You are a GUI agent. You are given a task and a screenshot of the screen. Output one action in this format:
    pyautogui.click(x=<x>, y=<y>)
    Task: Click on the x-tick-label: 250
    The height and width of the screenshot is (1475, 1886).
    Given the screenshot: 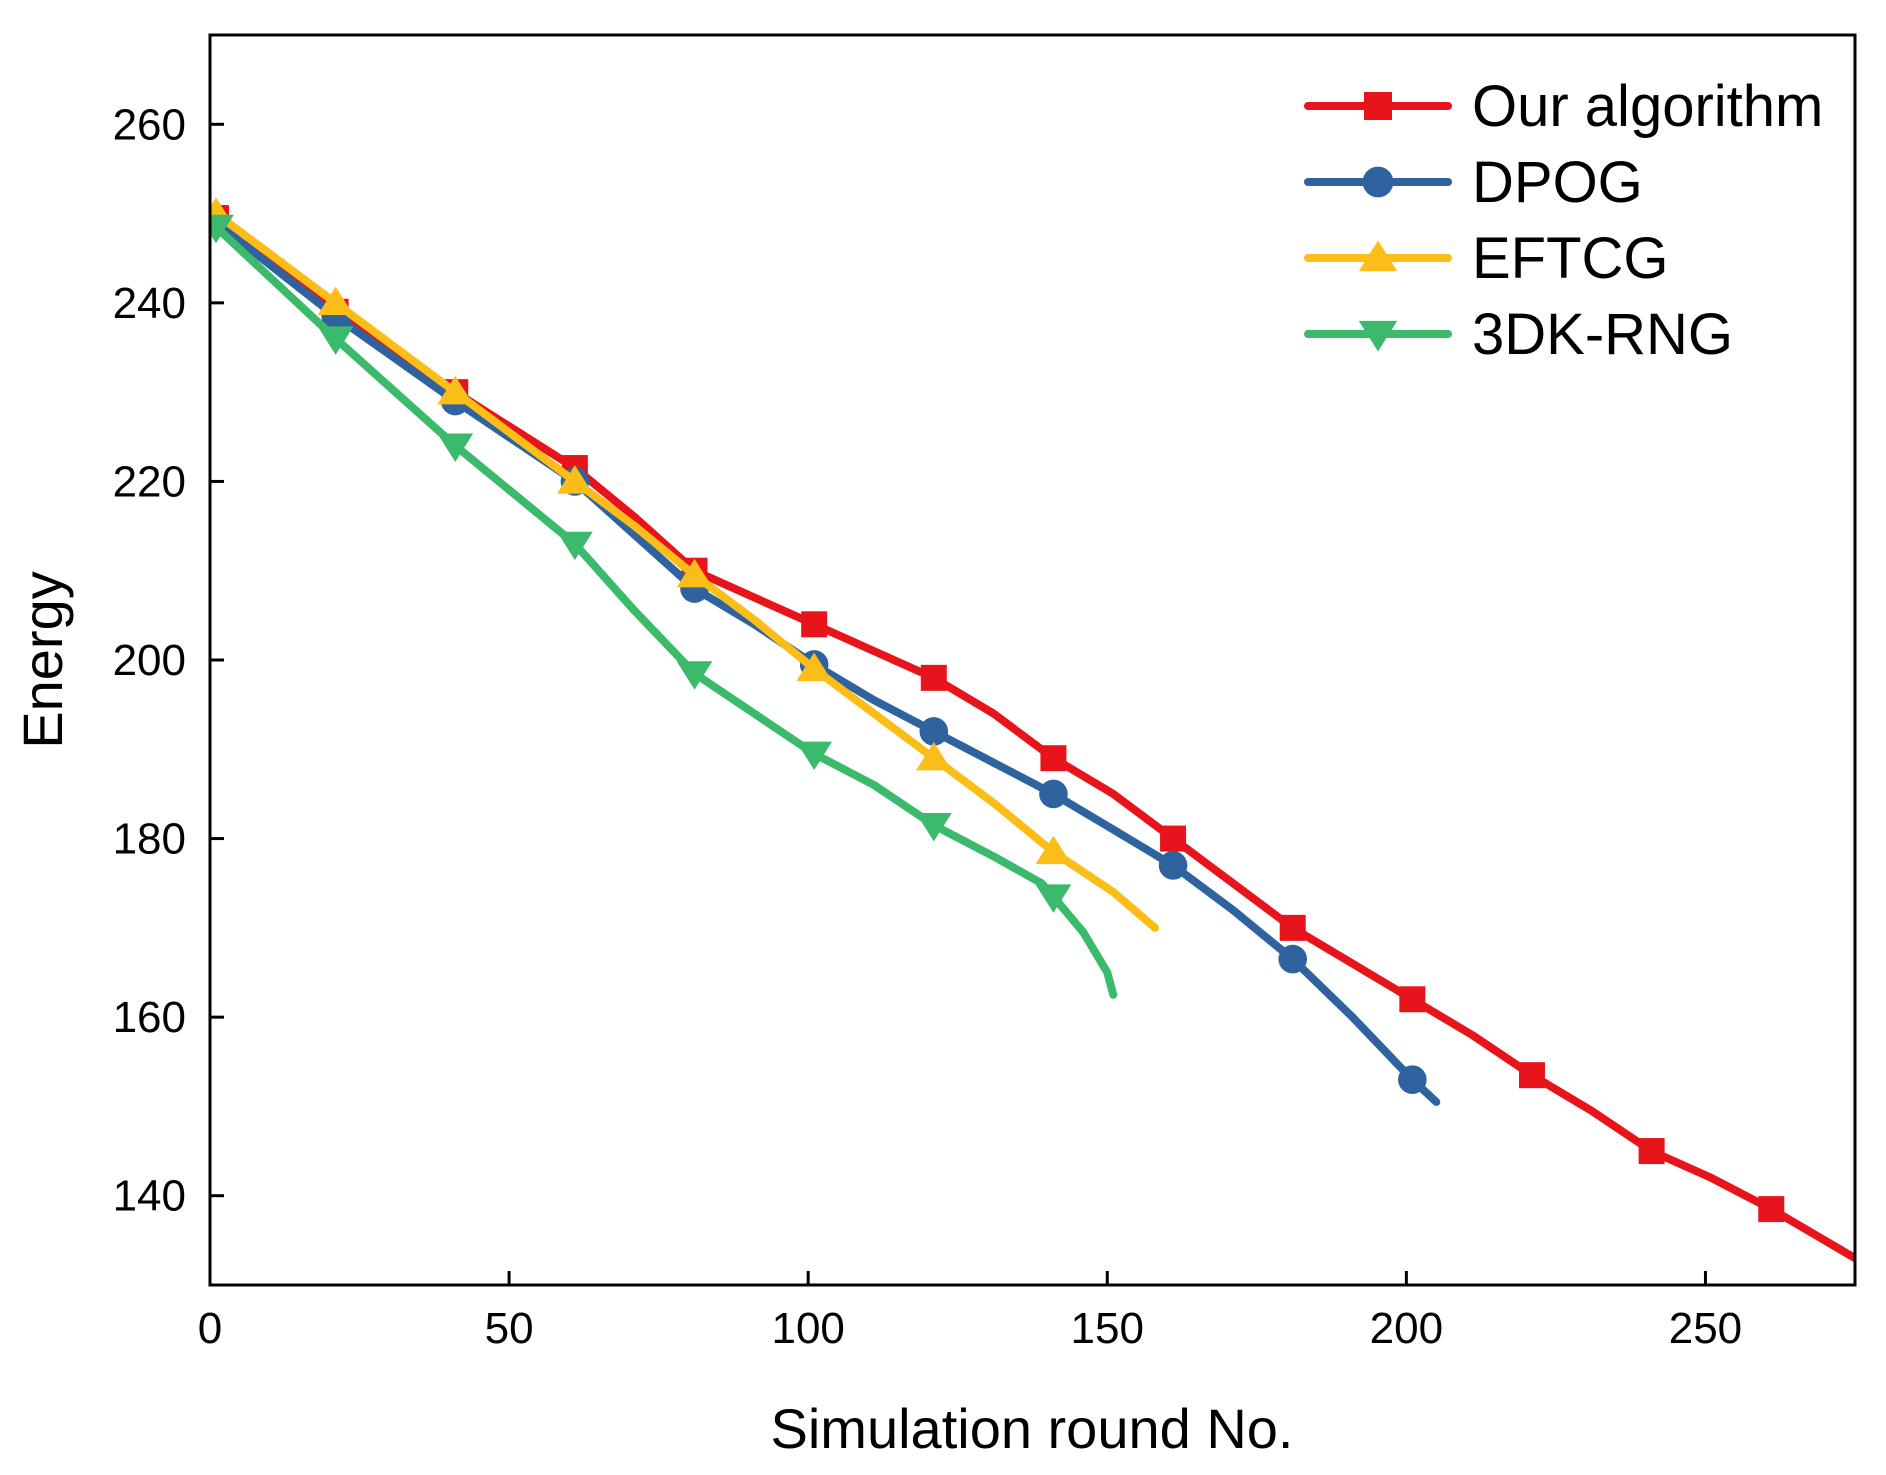 What is the action you would take?
    pyautogui.click(x=1705, y=1328)
    